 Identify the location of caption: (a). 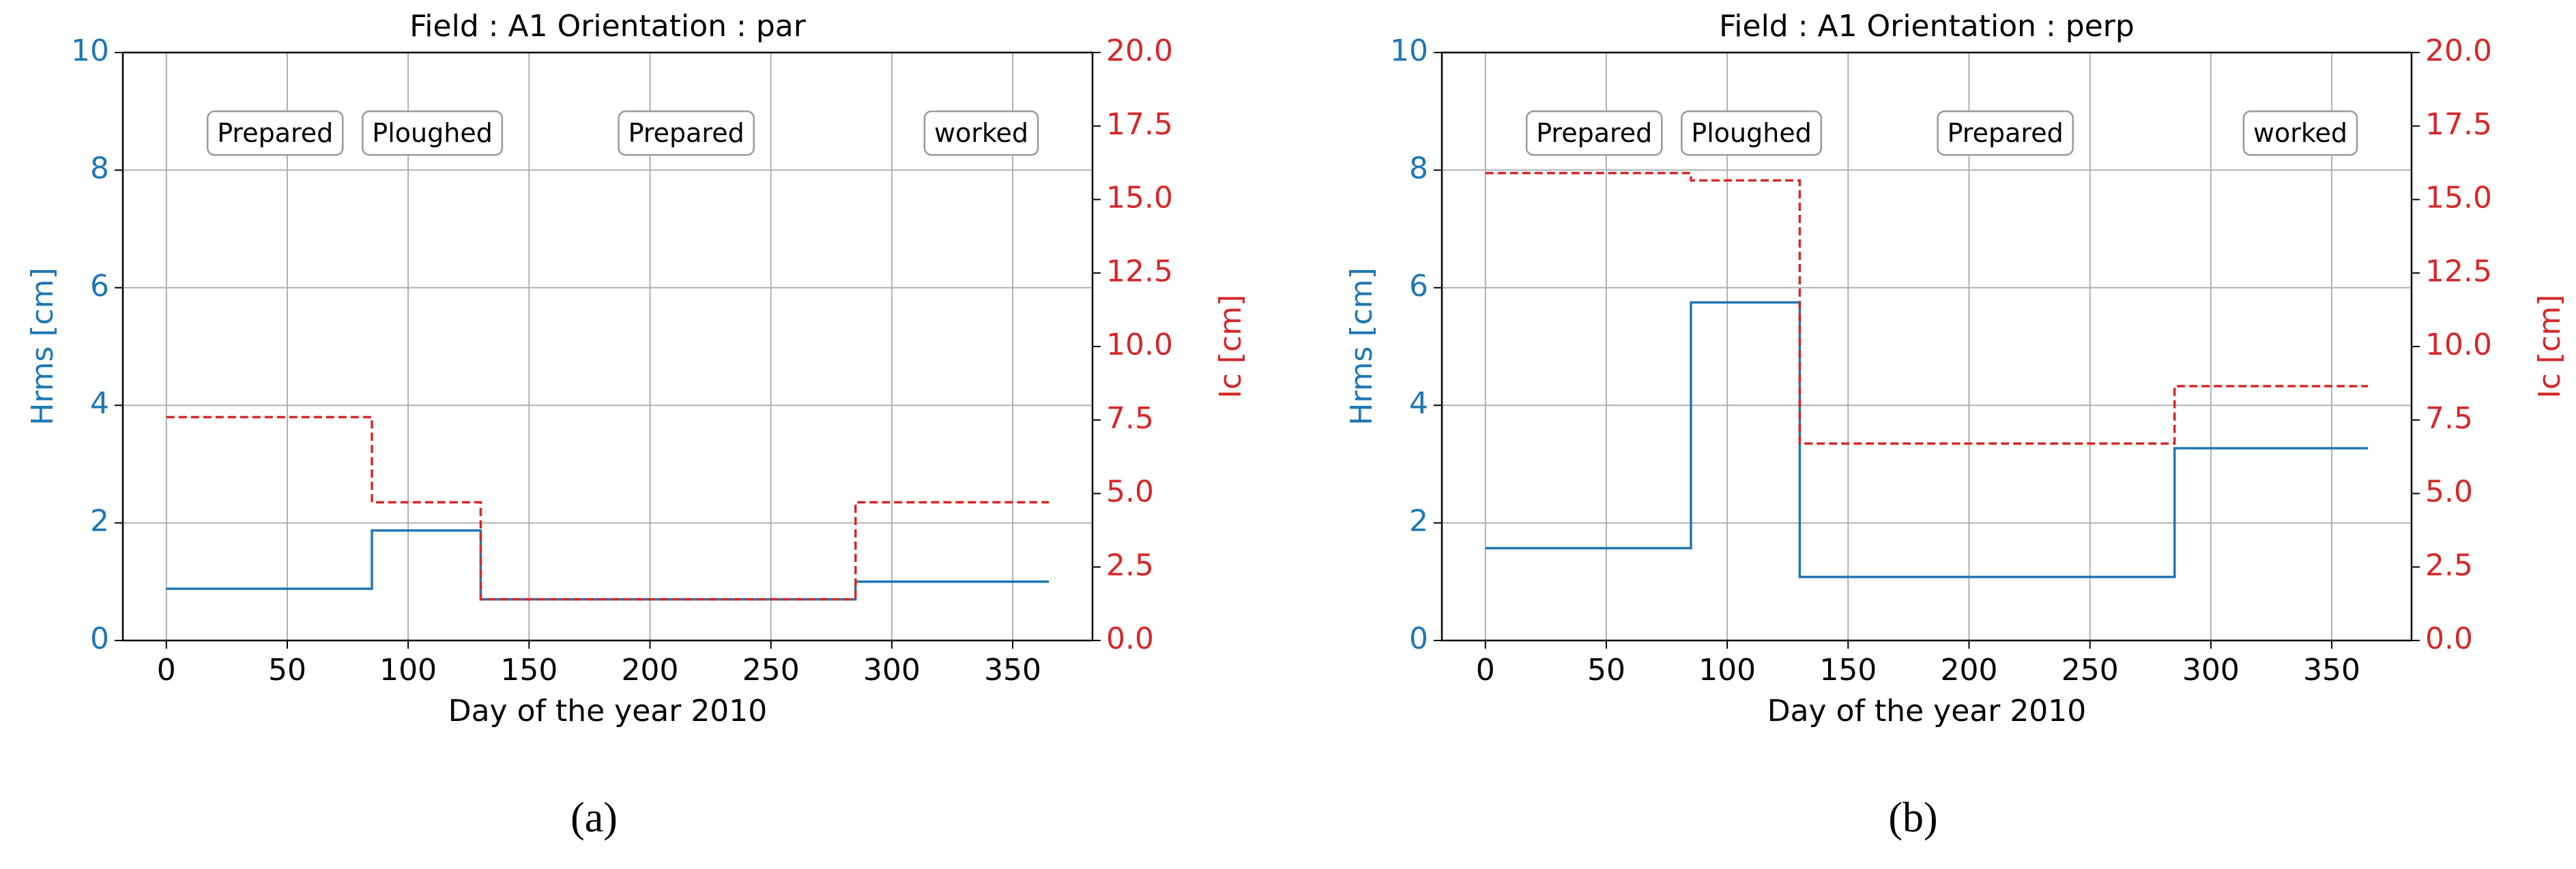
(594, 818).